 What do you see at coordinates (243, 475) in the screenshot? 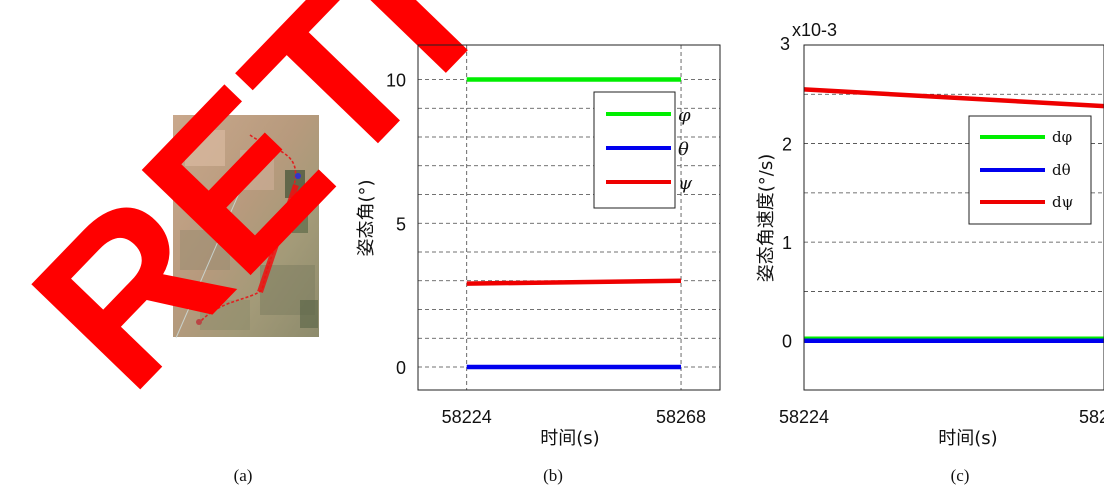
I see `caption-a: (a)` at bounding box center [243, 475].